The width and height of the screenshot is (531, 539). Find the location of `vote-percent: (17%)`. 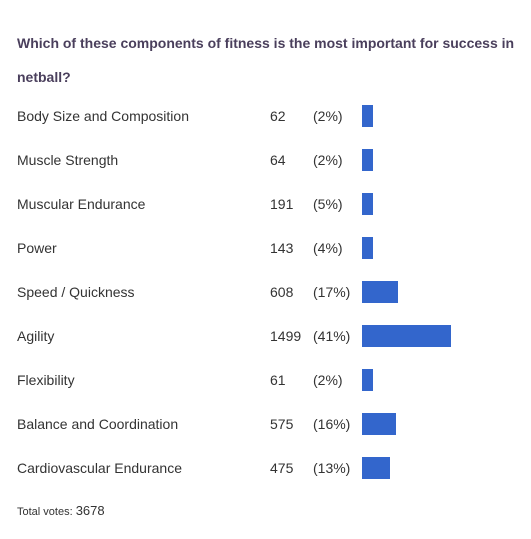

vote-percent: (17%) is located at coordinates (332, 292).